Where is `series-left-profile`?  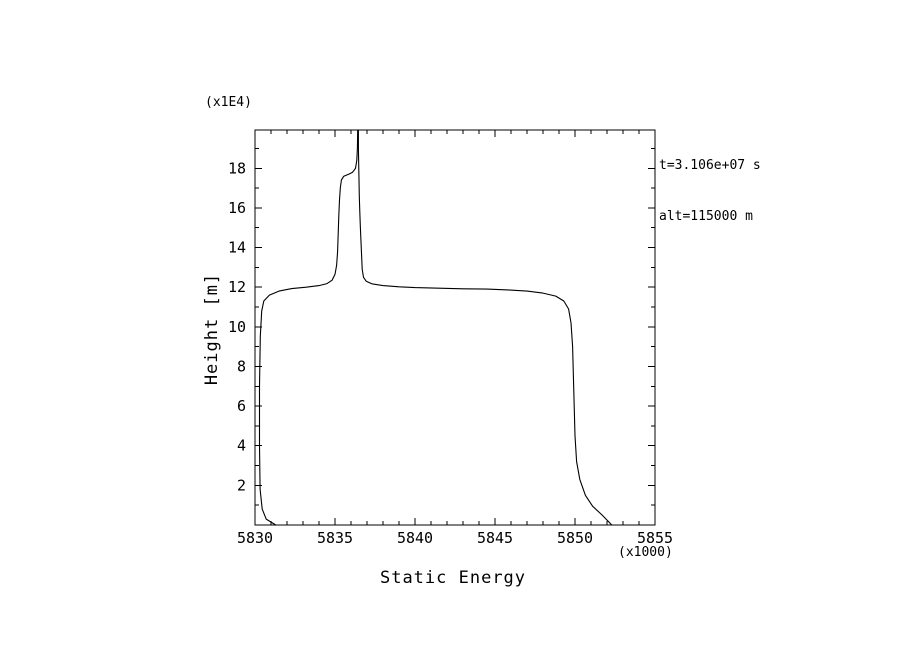 series-left-profile is located at coordinates (308, 327).